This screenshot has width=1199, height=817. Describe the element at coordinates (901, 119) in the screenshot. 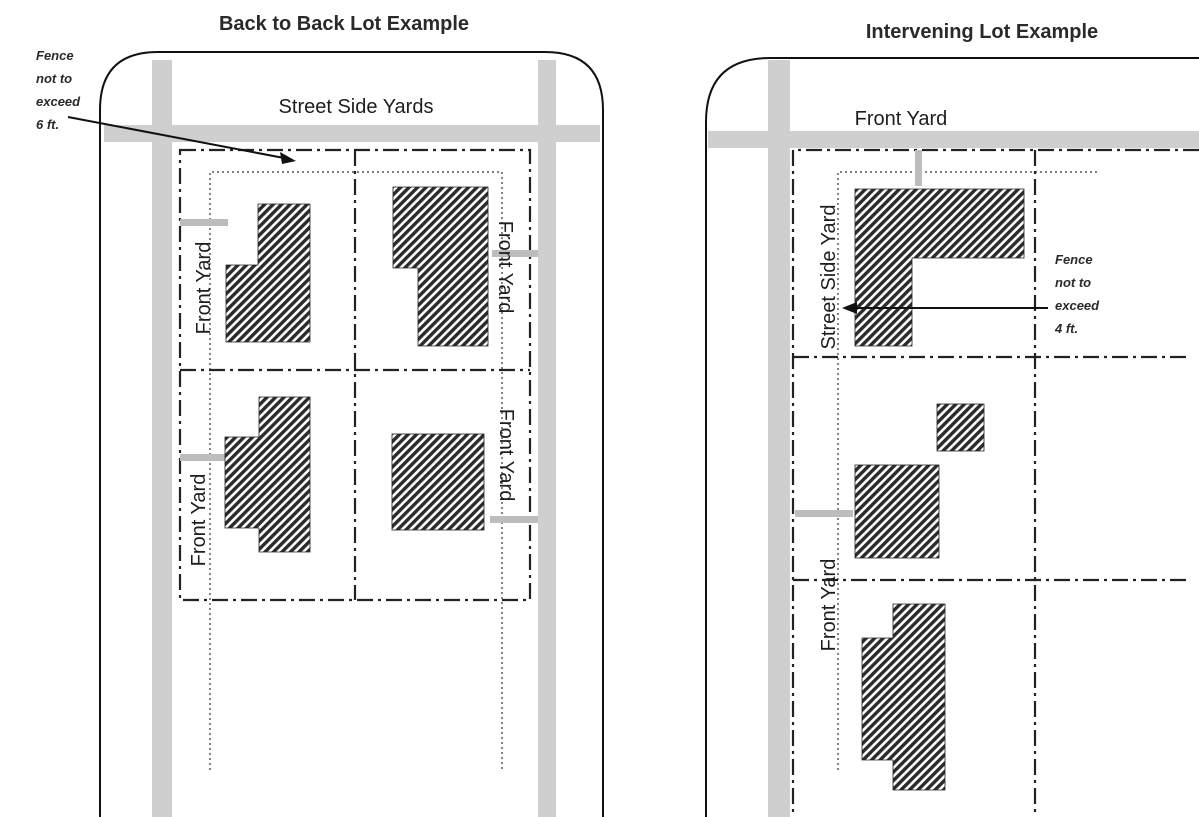

I see `right-street-label: Front Yard` at that location.